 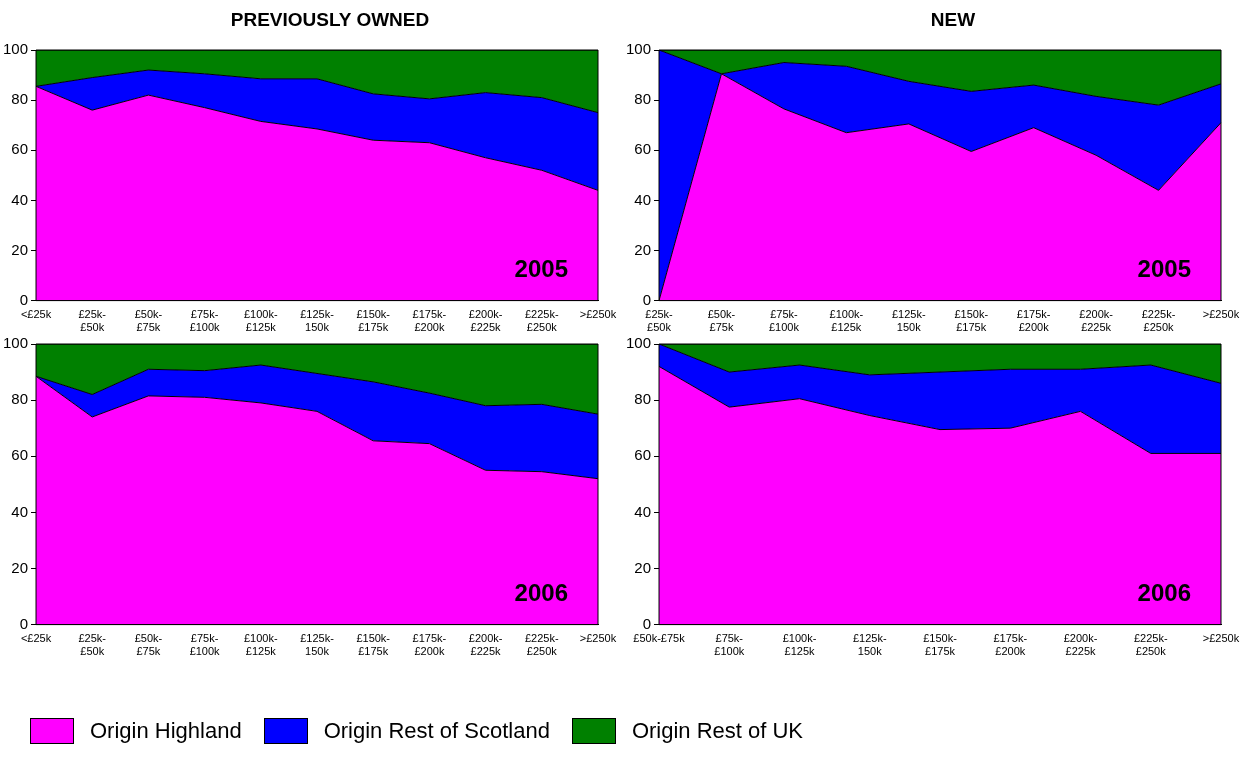 I want to click on legend-label: Origin Rest of Scotland, so click(x=436, y=731).